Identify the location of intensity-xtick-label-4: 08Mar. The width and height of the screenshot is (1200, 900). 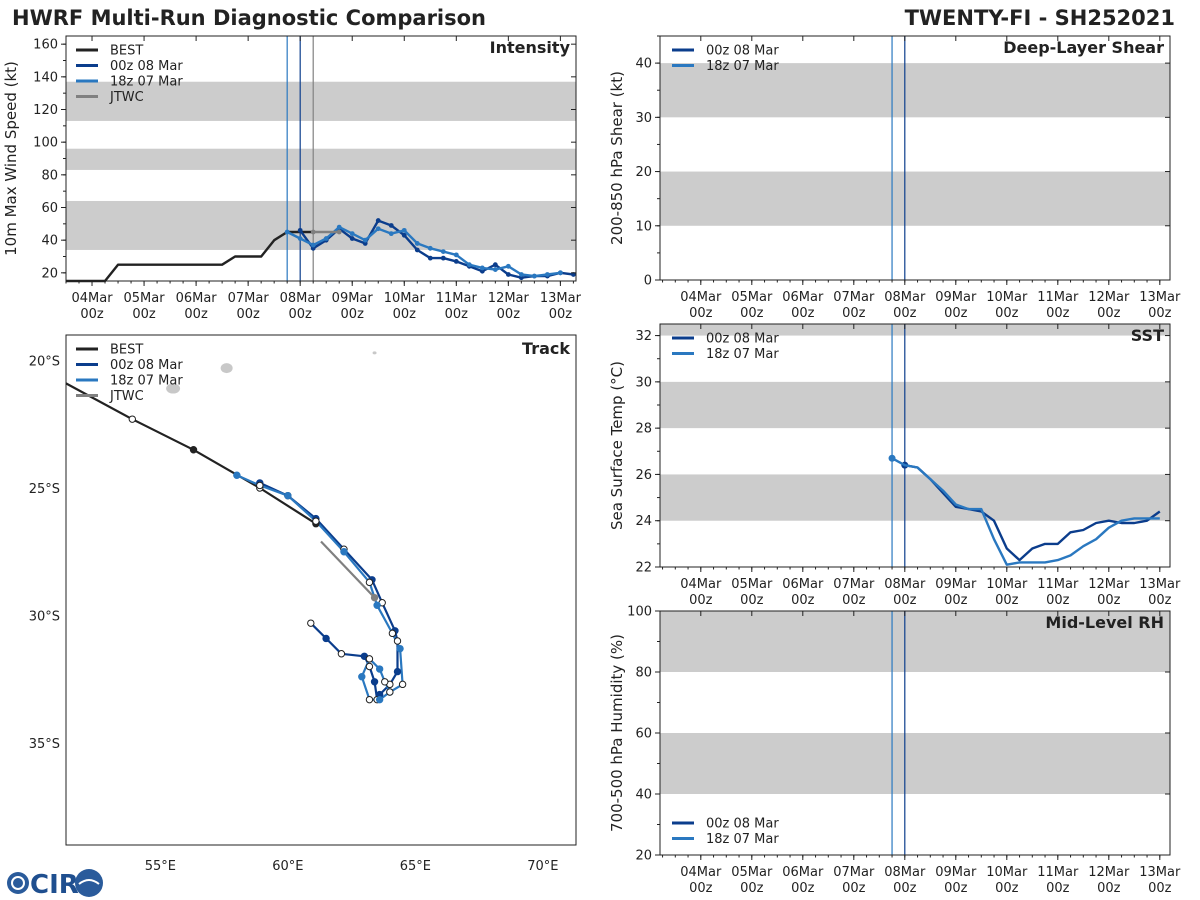
(301, 298).